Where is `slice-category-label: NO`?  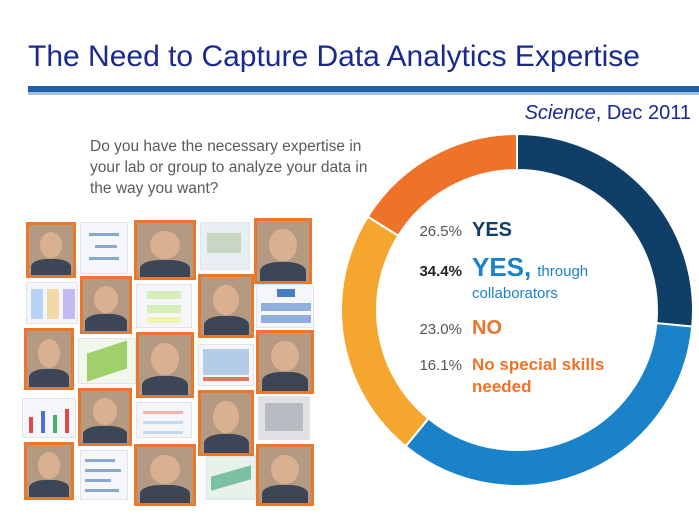 slice-category-label: NO is located at coordinates (487, 328).